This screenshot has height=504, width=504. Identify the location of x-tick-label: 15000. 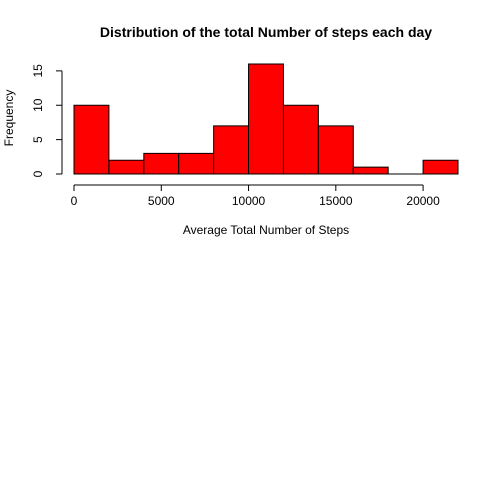
(336, 201).